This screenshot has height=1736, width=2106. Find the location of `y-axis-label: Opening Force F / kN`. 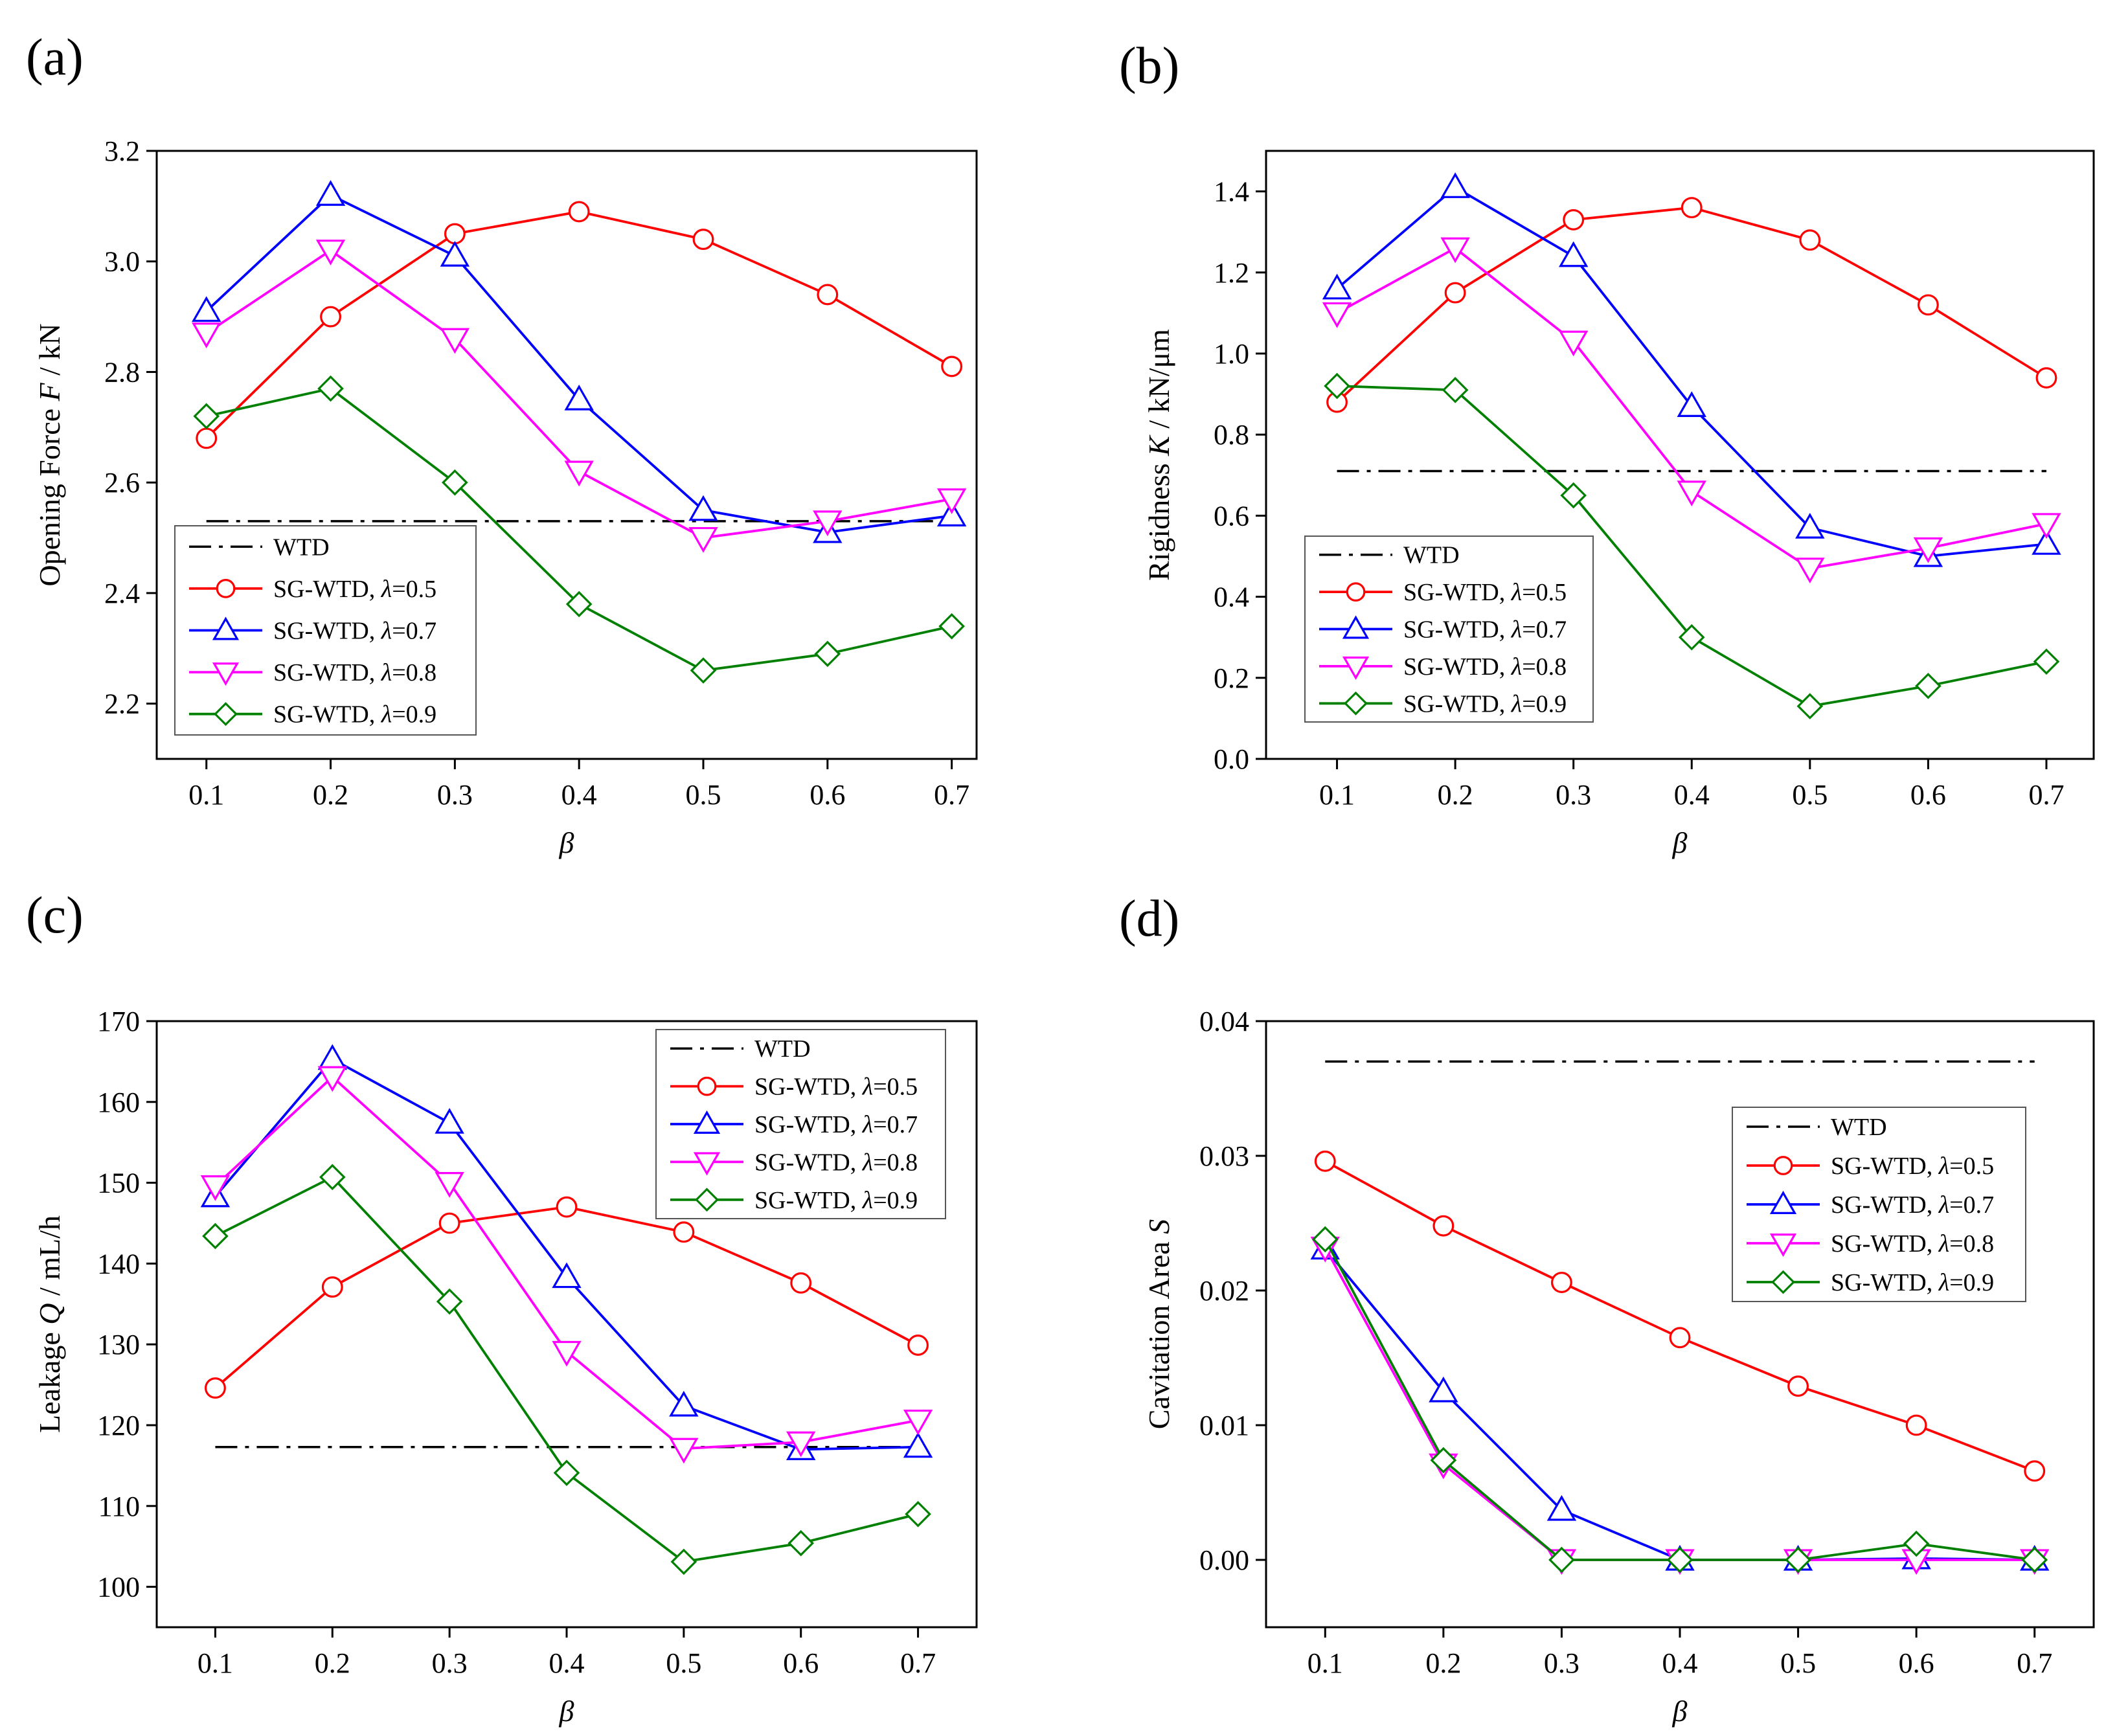

y-axis-label: Opening Force F / kN is located at coordinates (49, 454).